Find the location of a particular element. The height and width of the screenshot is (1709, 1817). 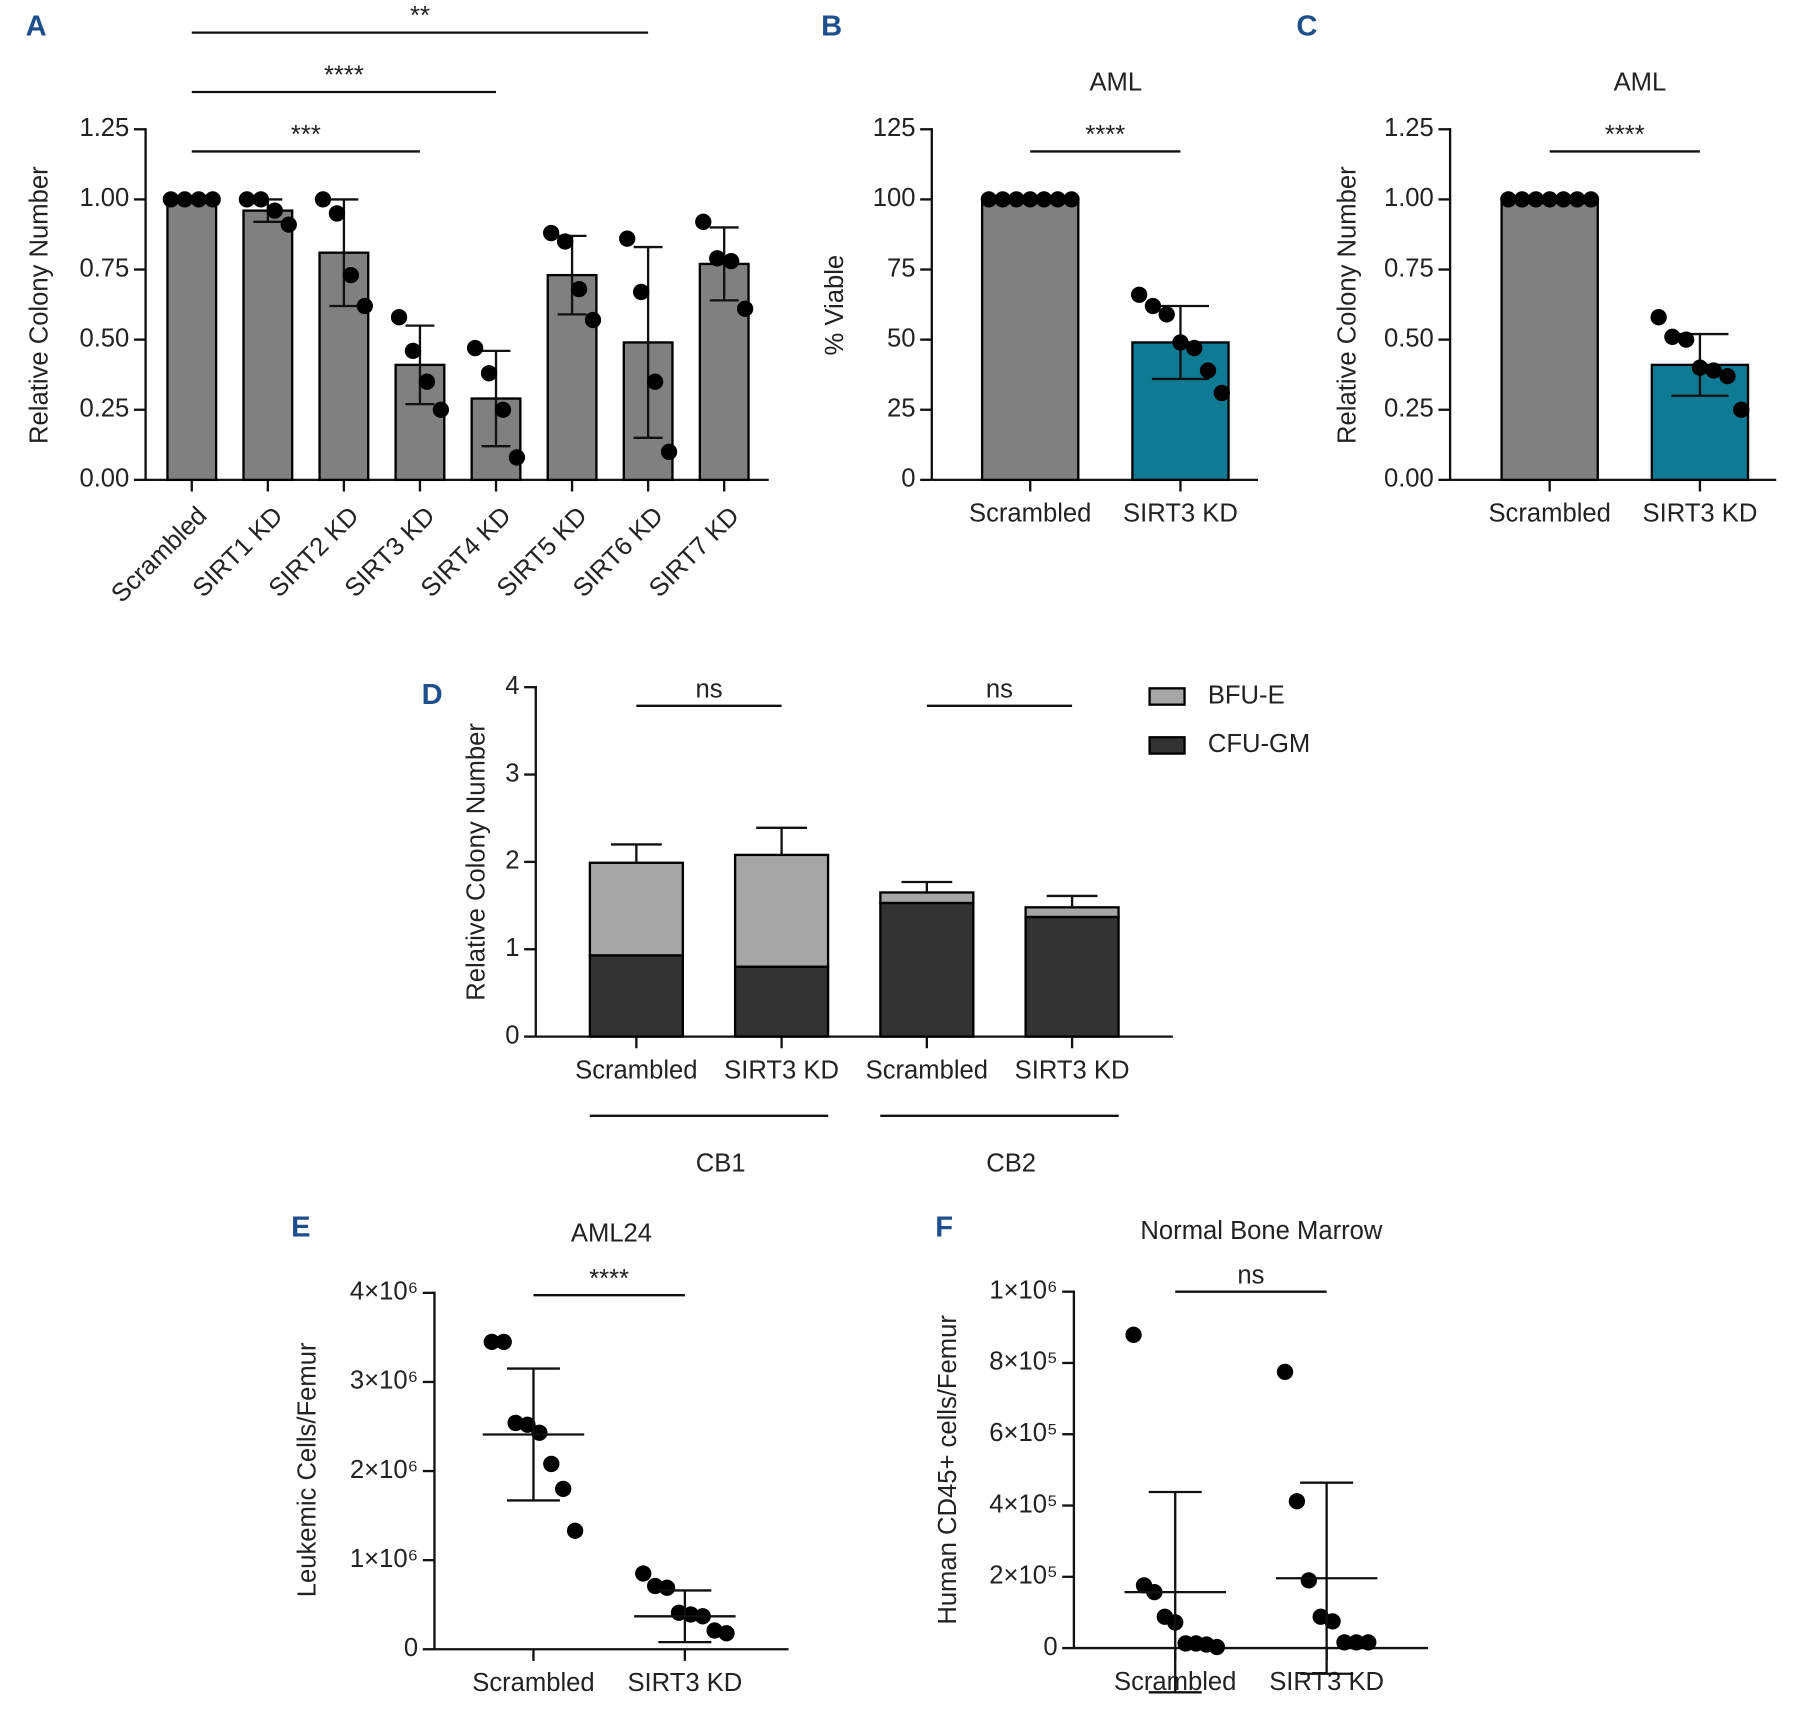

y-tick-label: 0.50 is located at coordinates (1409, 338).